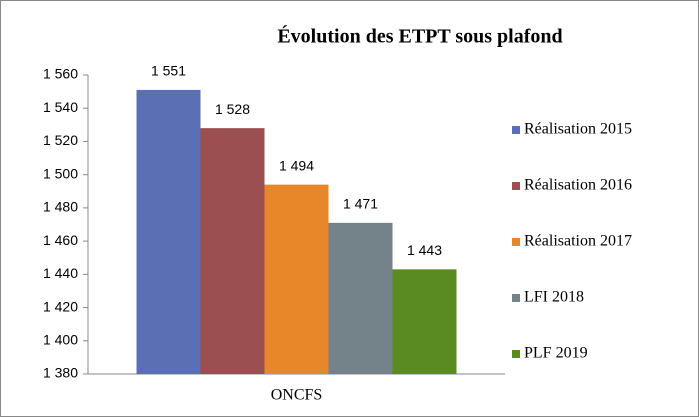  Describe the element at coordinates (554, 297) in the screenshot. I see `legend-label: LFI 2018` at that location.